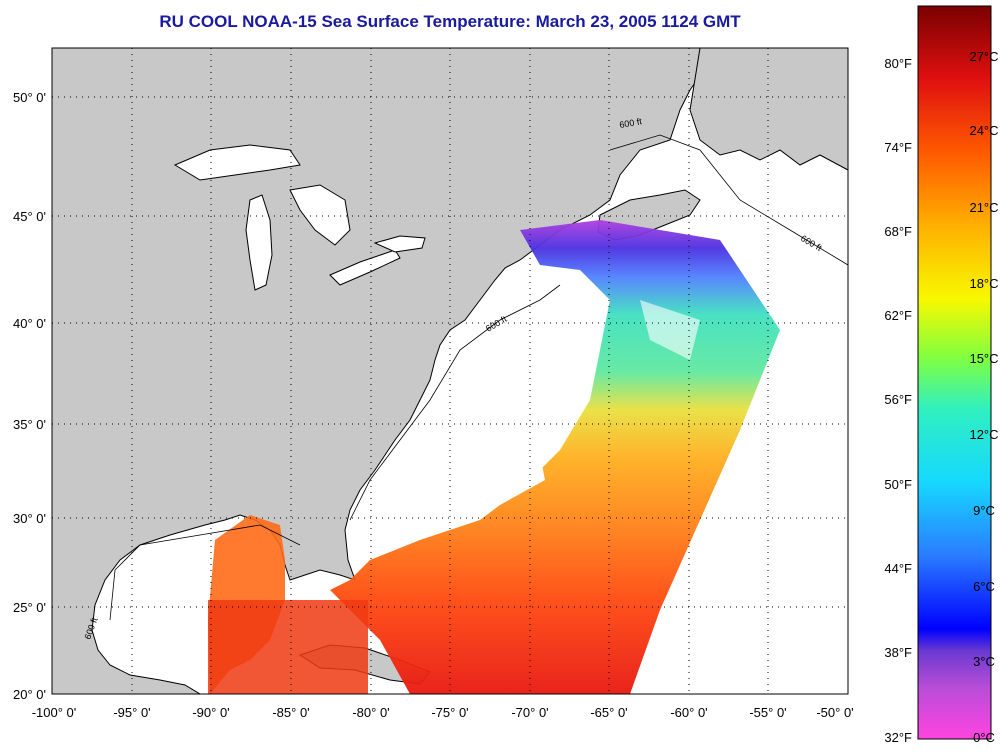 This screenshot has height=754, width=1008. Describe the element at coordinates (983, 207) in the screenshot. I see `colorbar-c-label: 21°C` at that location.